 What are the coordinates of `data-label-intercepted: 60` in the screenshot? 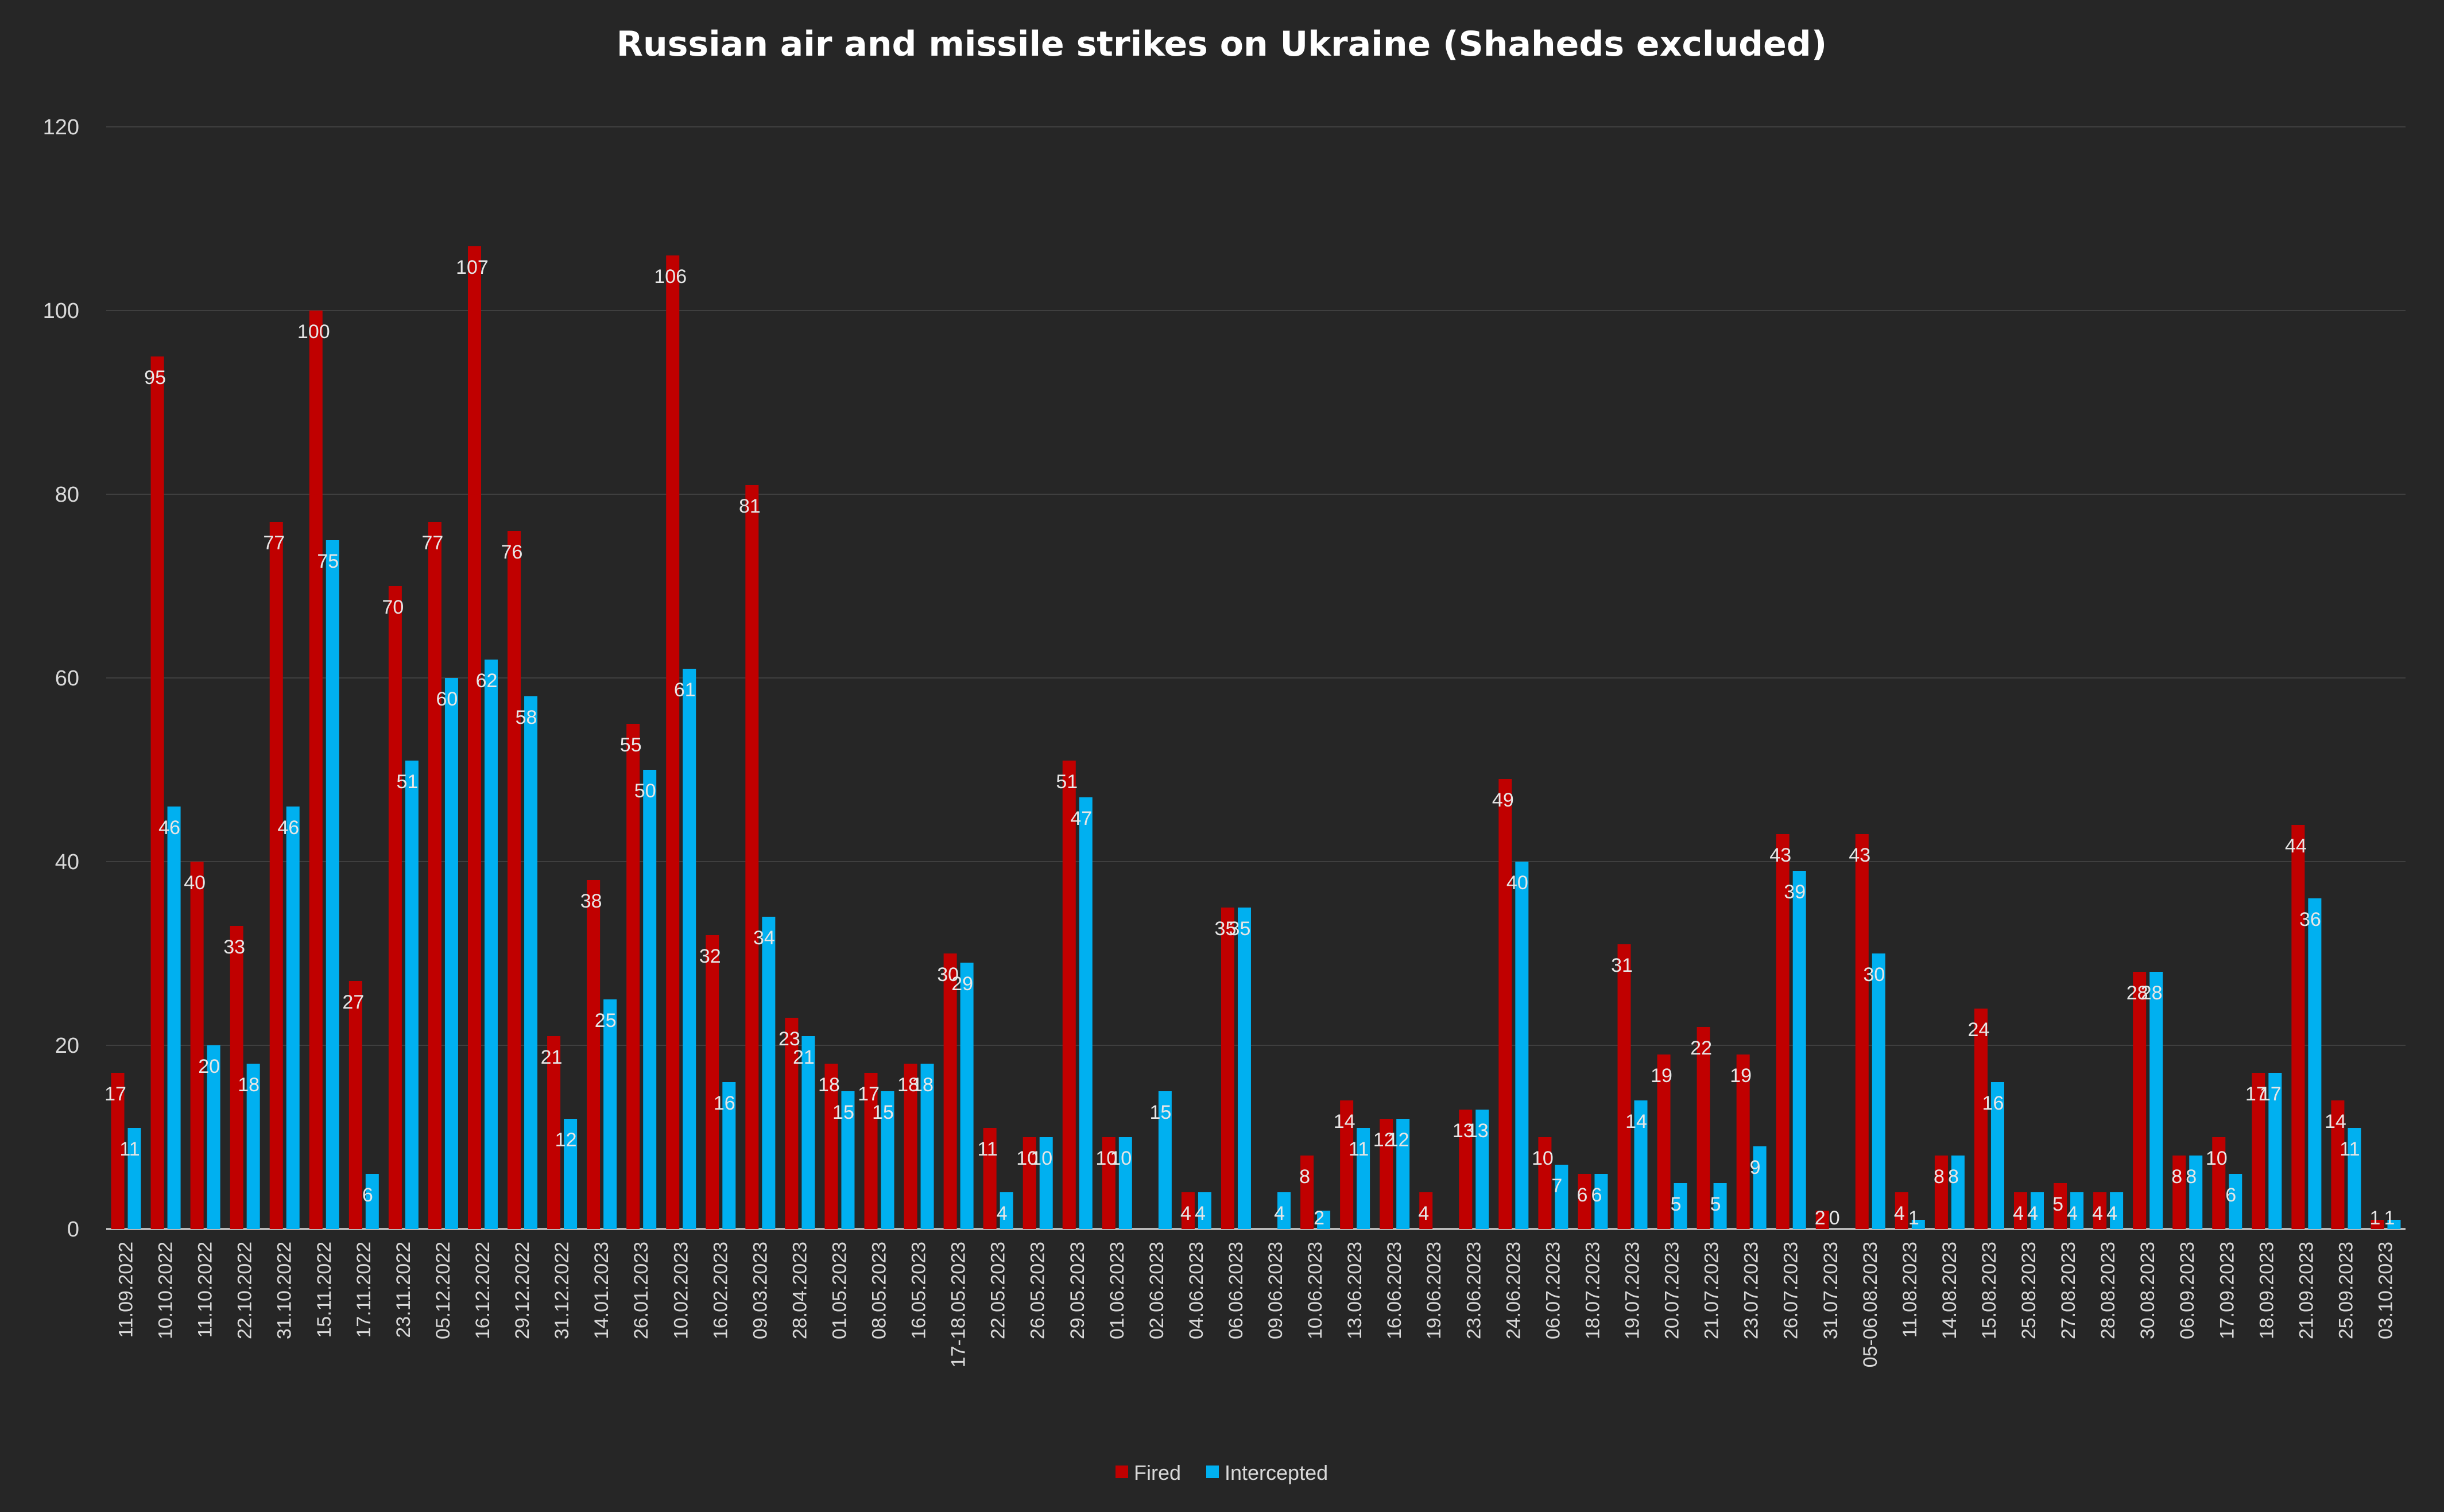 It's located at (447, 699).